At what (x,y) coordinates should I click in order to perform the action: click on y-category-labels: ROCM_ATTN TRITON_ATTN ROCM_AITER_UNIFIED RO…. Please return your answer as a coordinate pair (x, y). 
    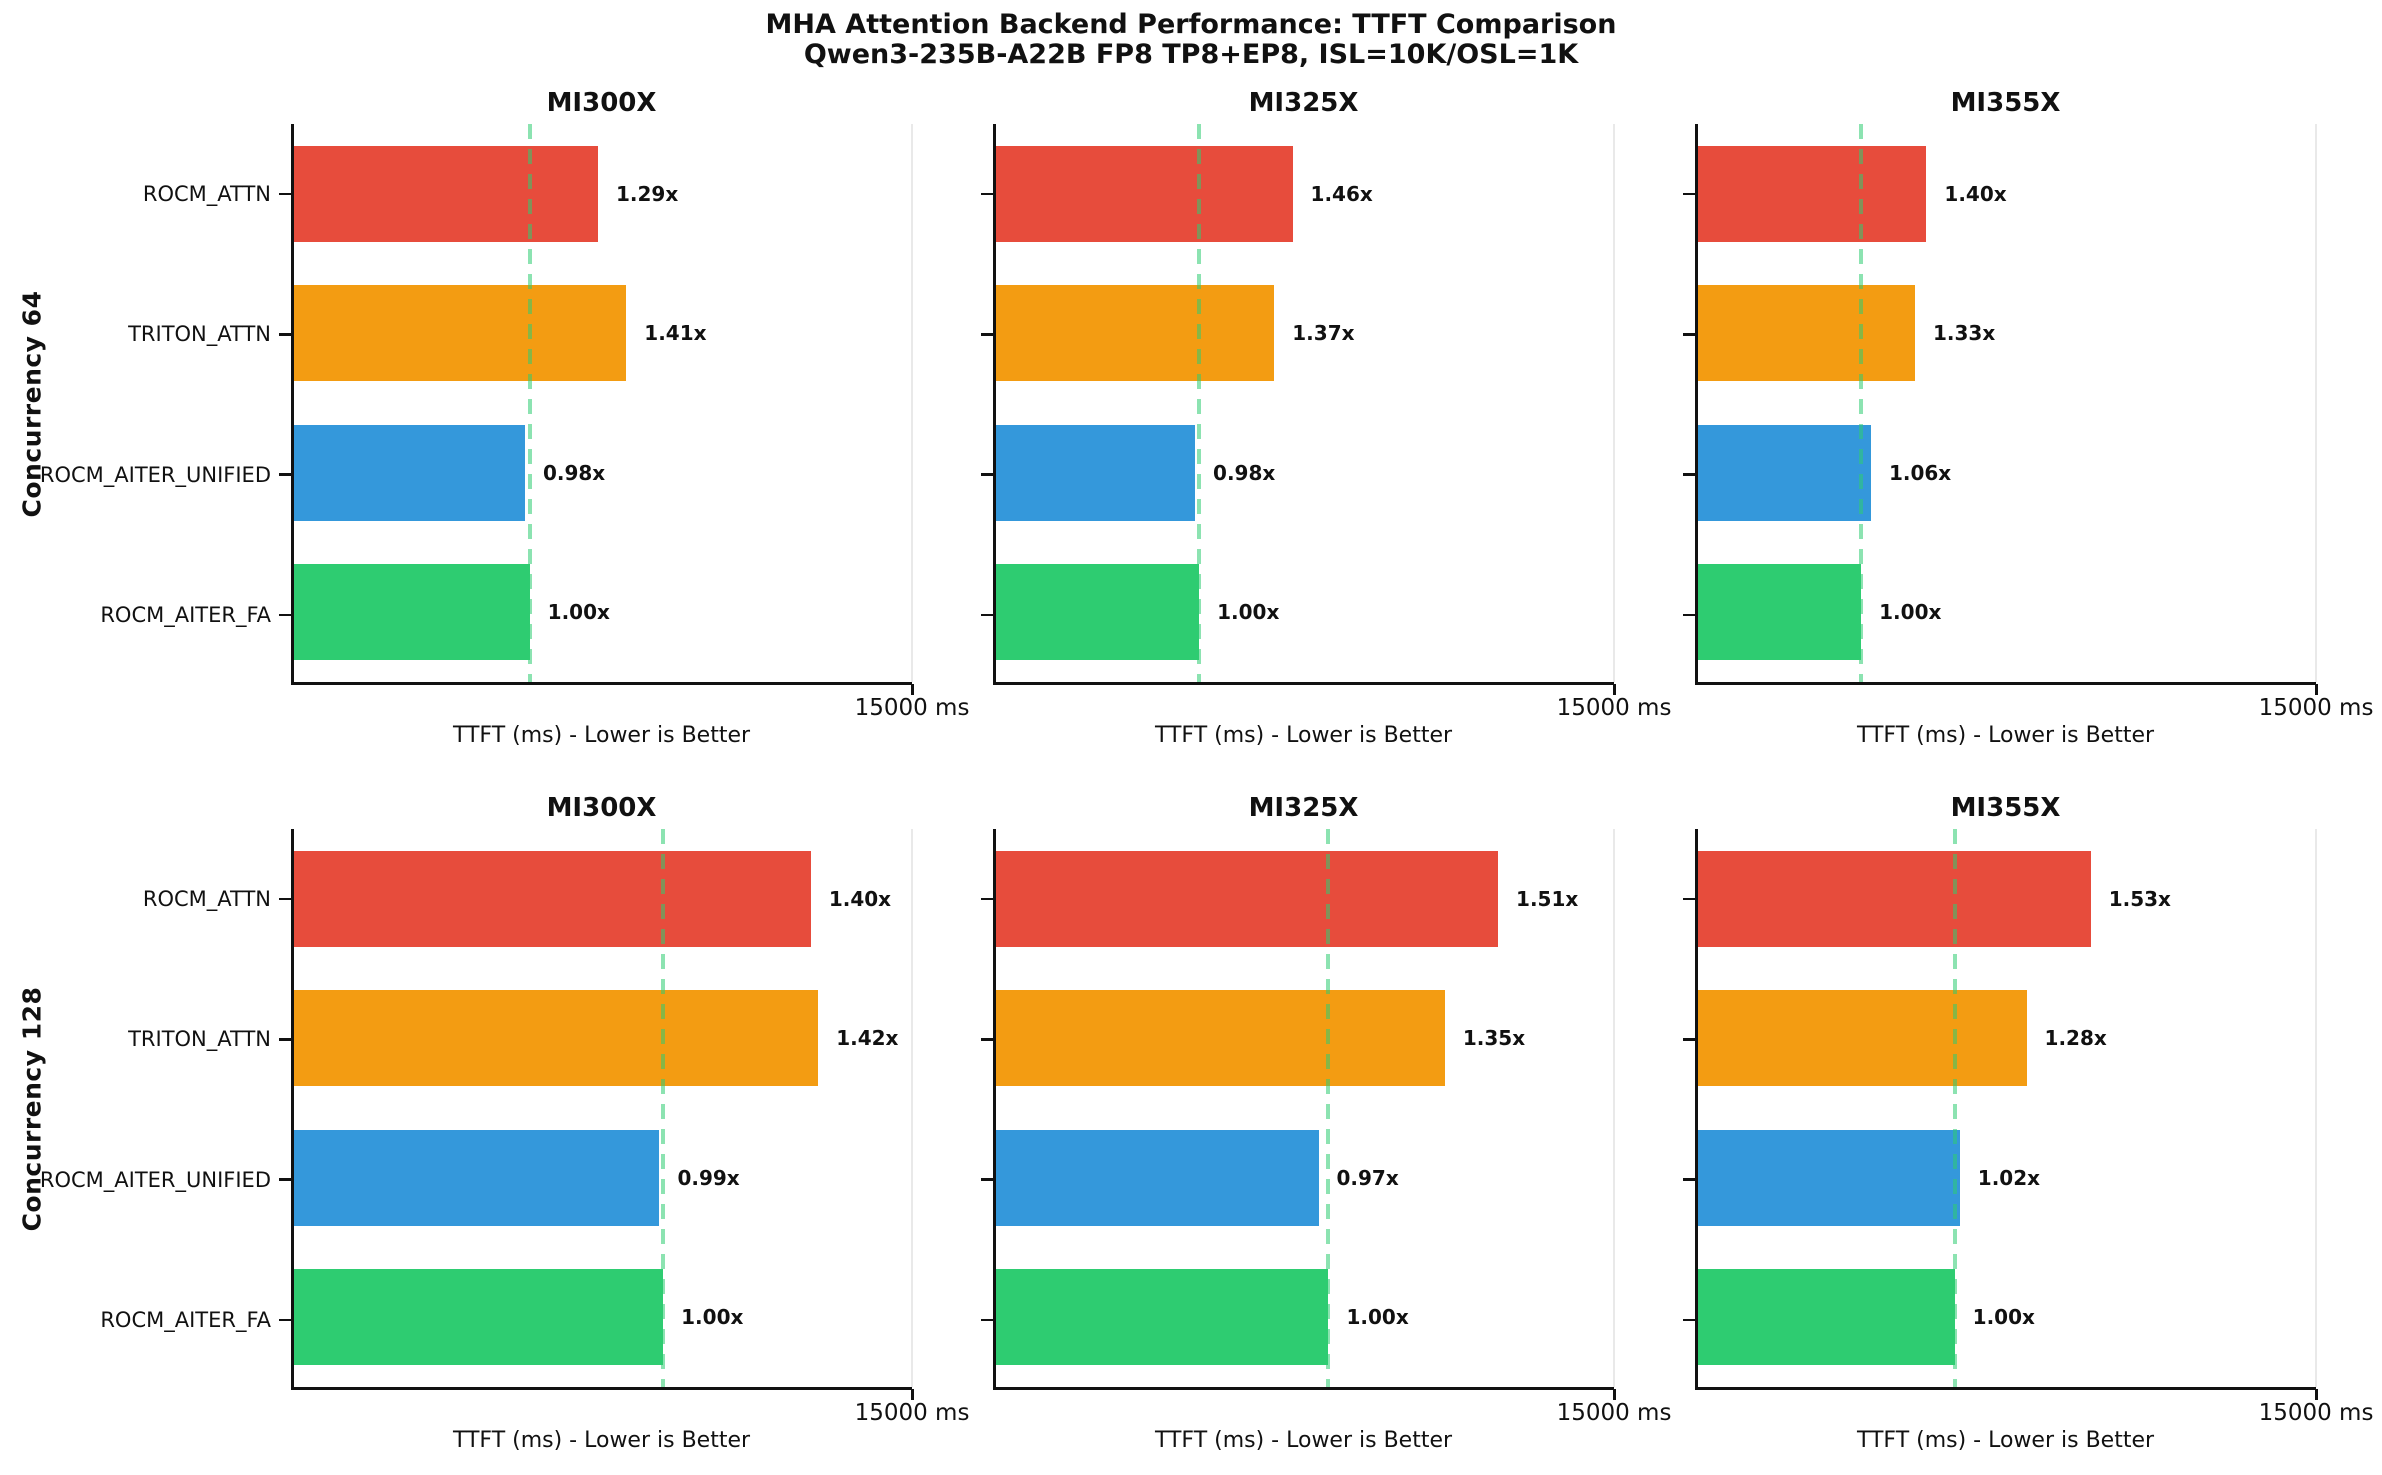
    Looking at the image, I should click on (165, 380).